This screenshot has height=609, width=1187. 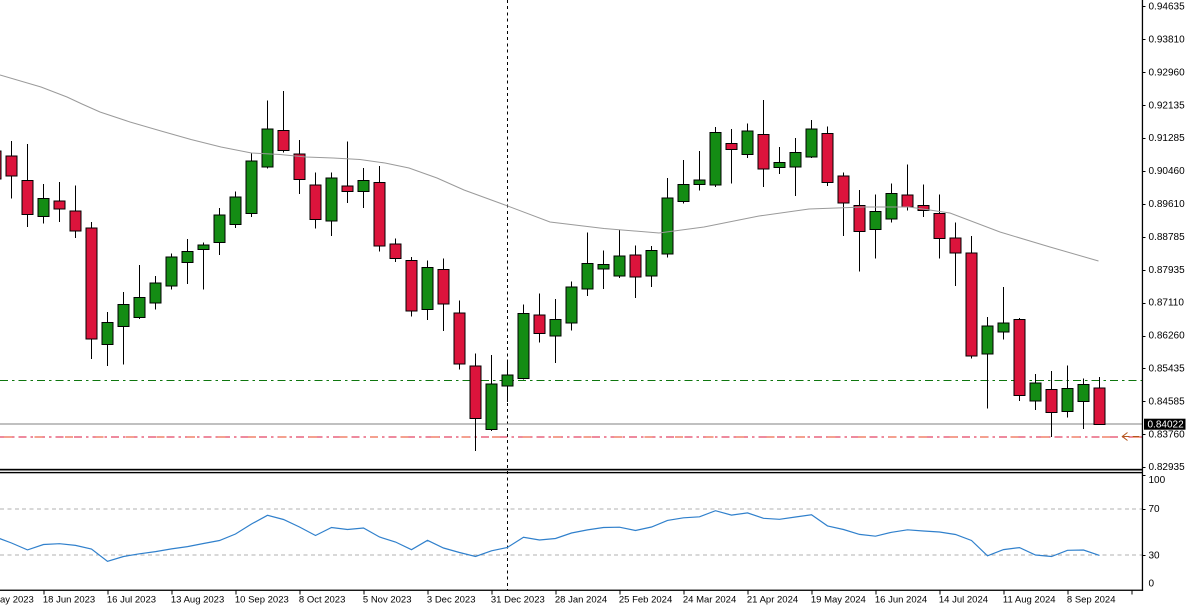 I want to click on svg-text: 11 Aug 2024, so click(x=1029, y=600).